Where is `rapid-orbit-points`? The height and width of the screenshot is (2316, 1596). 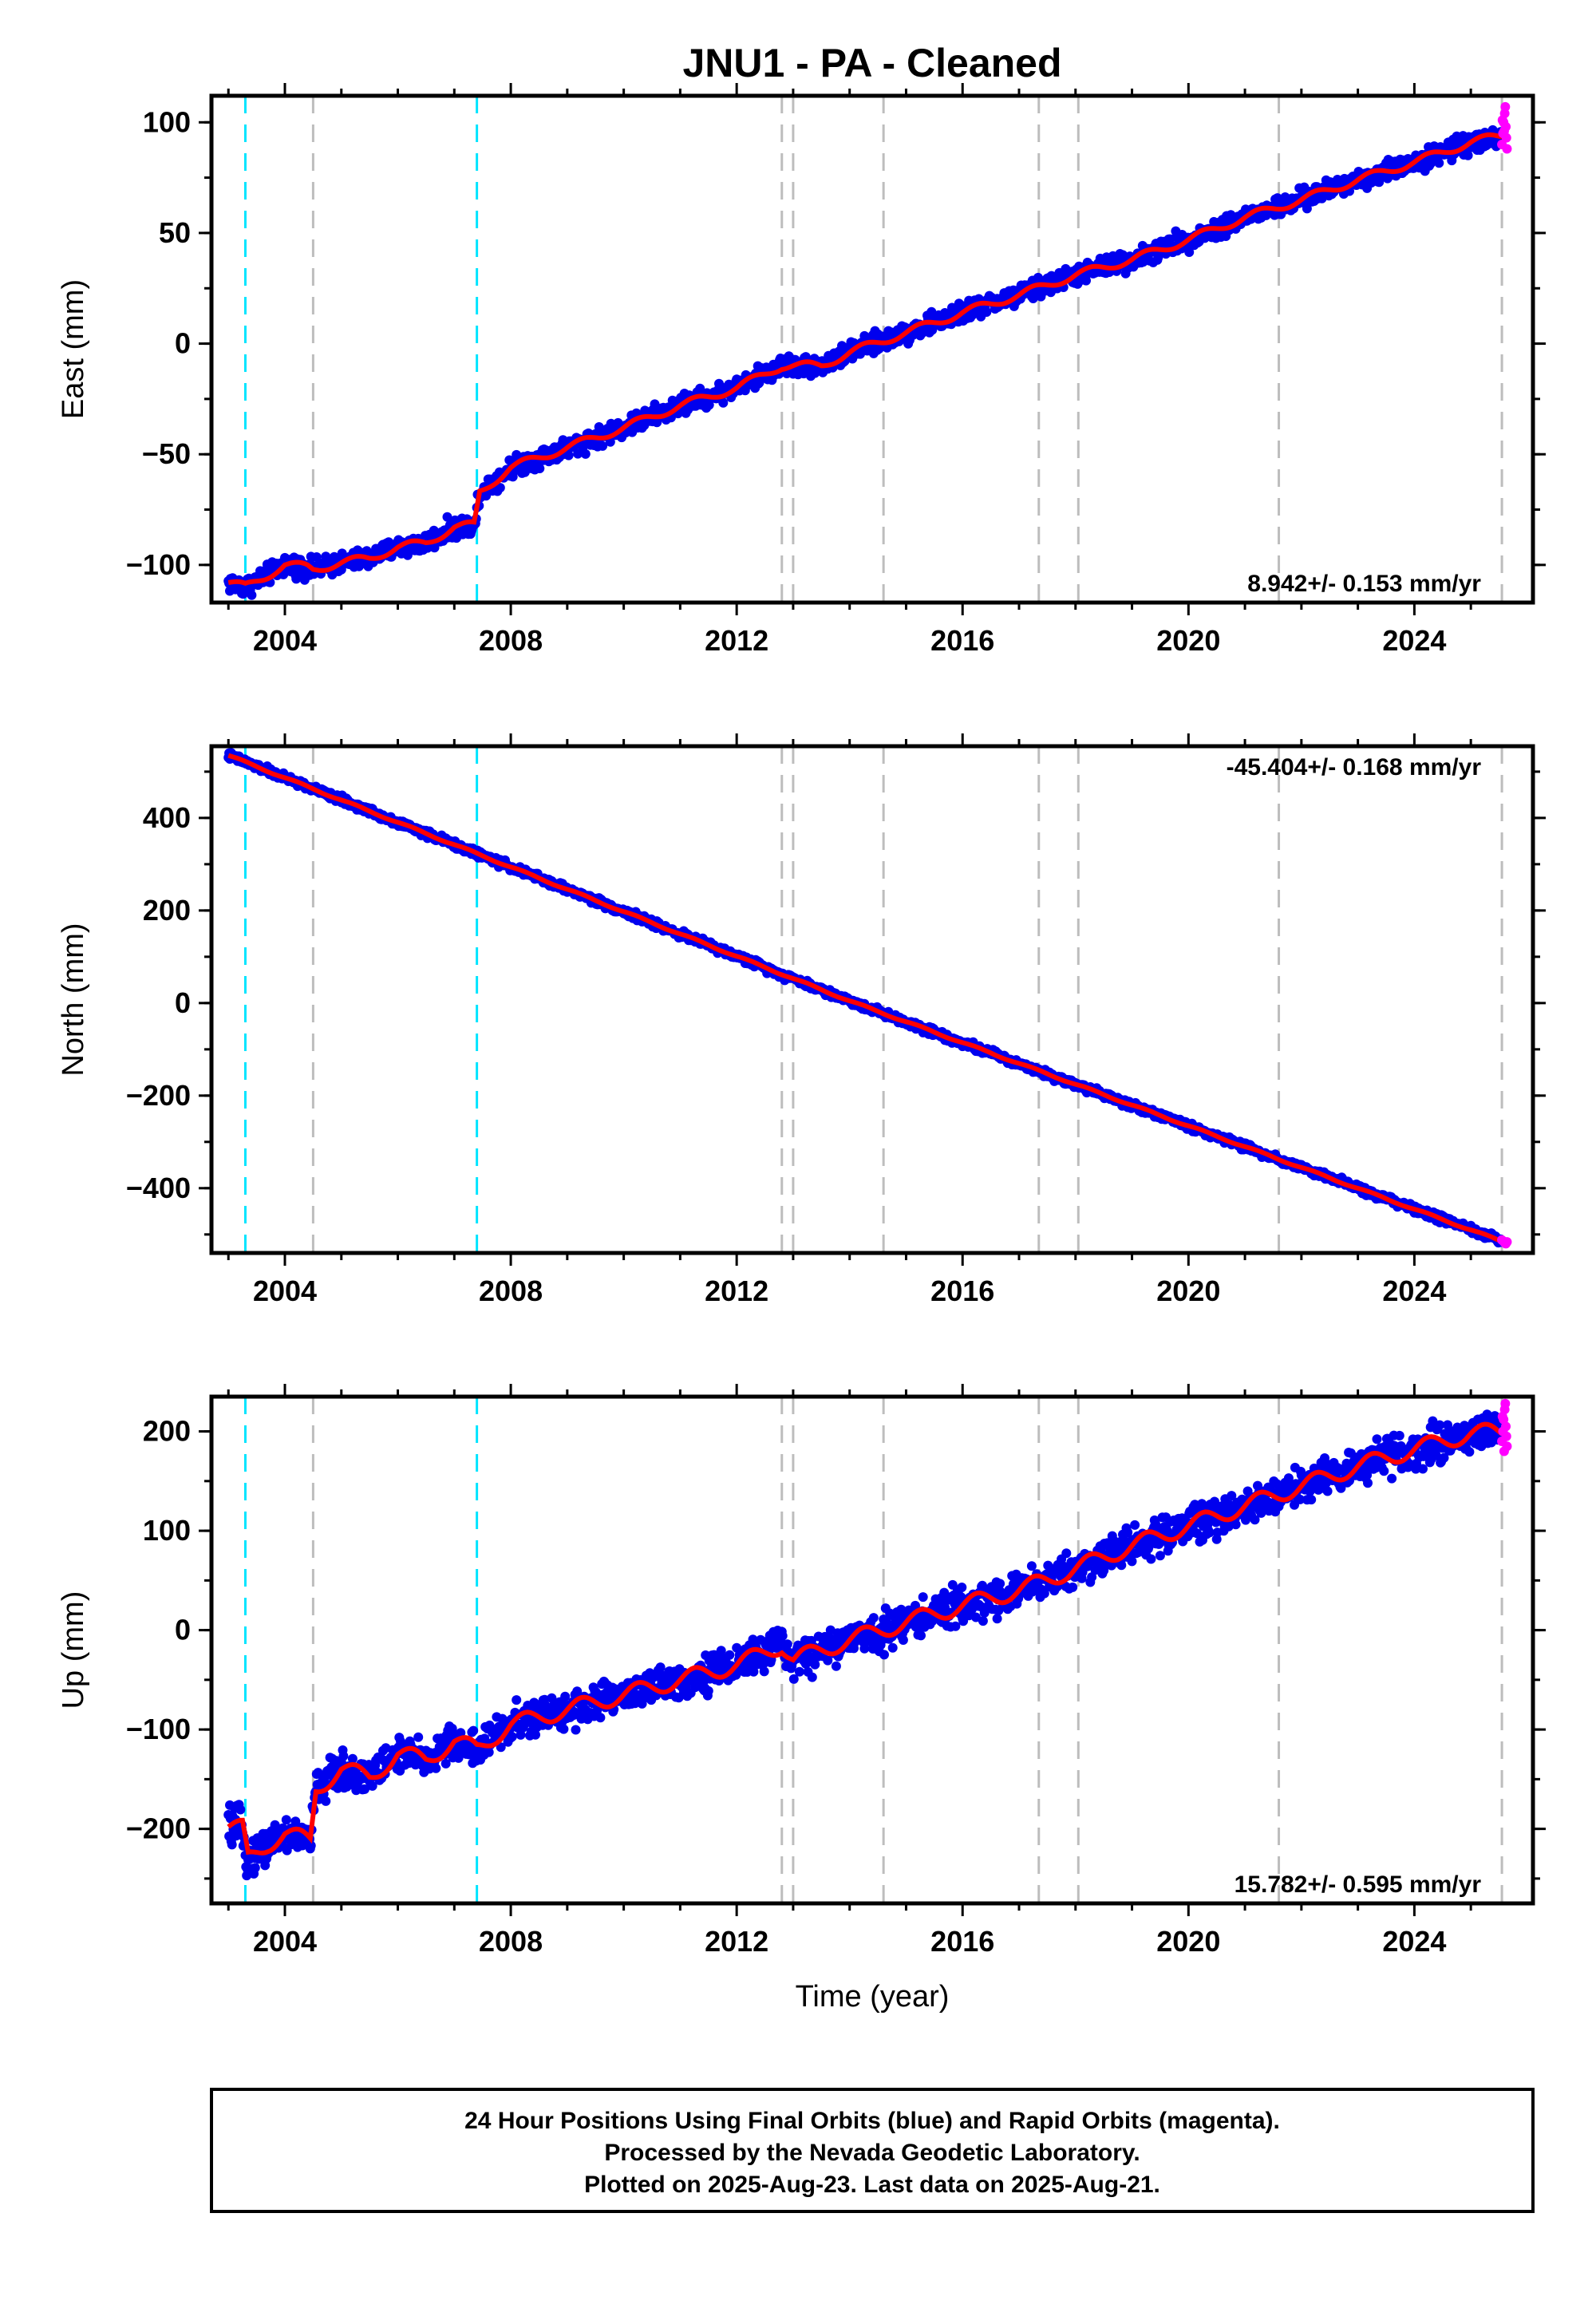
rapid-orbit-points is located at coordinates (1504, 1242).